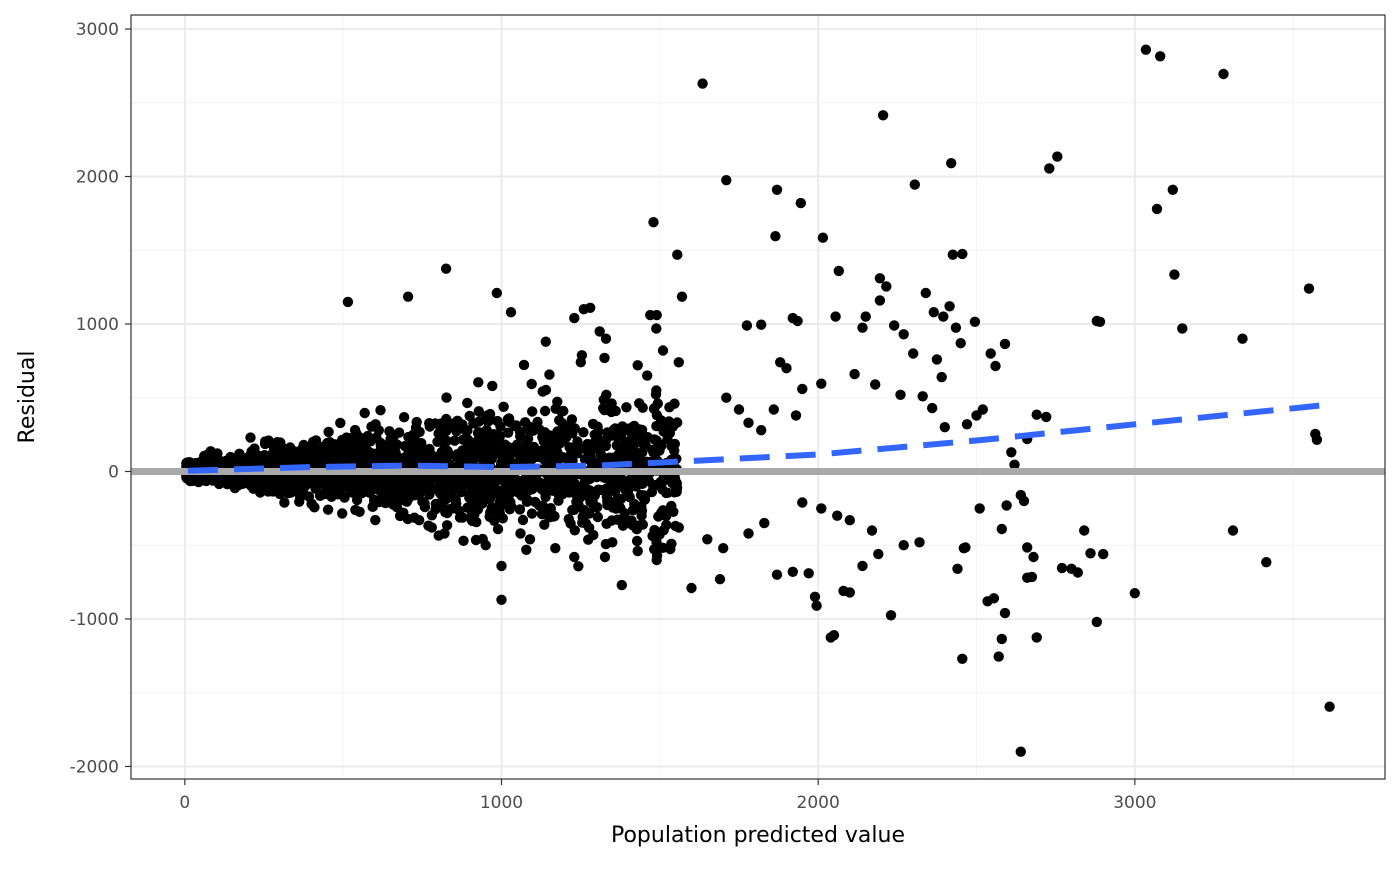 The height and width of the screenshot is (869, 1400). Describe the element at coordinates (97, 325) in the screenshot. I see `y-tick-label: 1000` at that location.